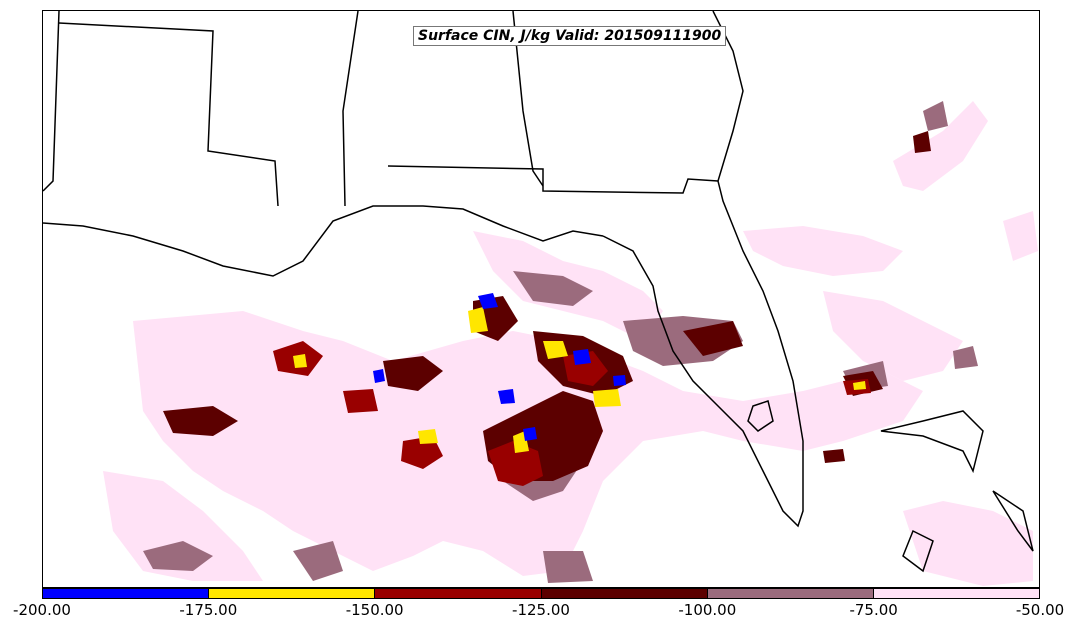 The image size is (1076, 633). I want to click on colorbar-tick-label: -50.00, so click(1040, 610).